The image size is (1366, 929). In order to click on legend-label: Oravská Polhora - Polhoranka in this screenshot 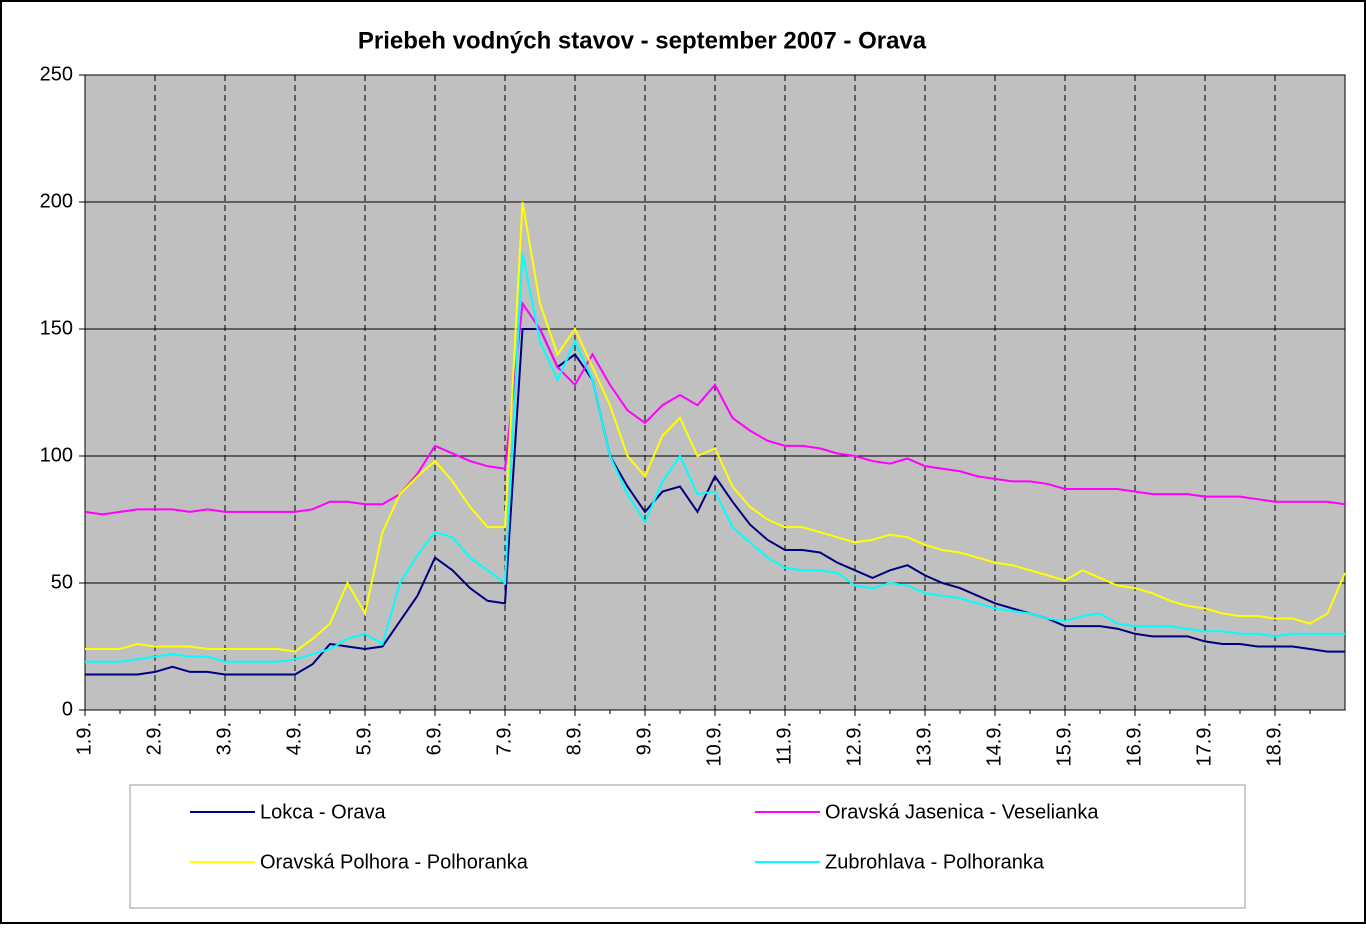, I will do `click(394, 862)`.